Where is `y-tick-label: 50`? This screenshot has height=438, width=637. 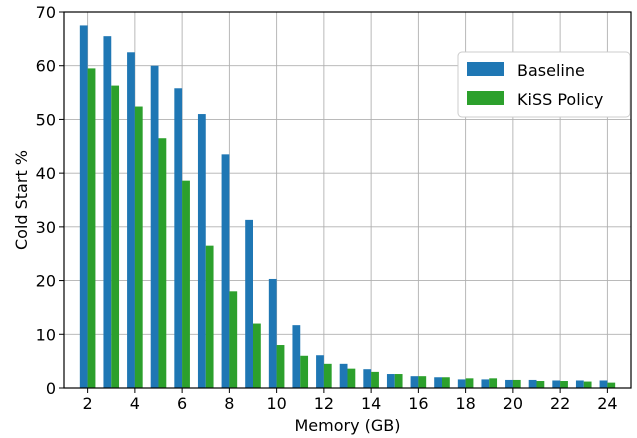
y-tick-label: 50 is located at coordinates (46, 119).